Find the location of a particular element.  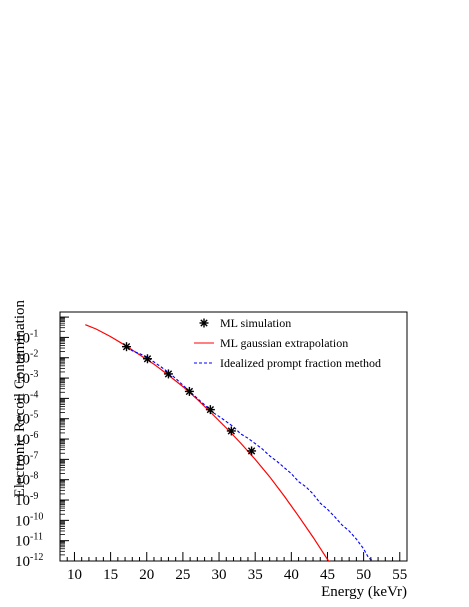

y-tick-exponent: -3 is located at coordinates (34, 374).